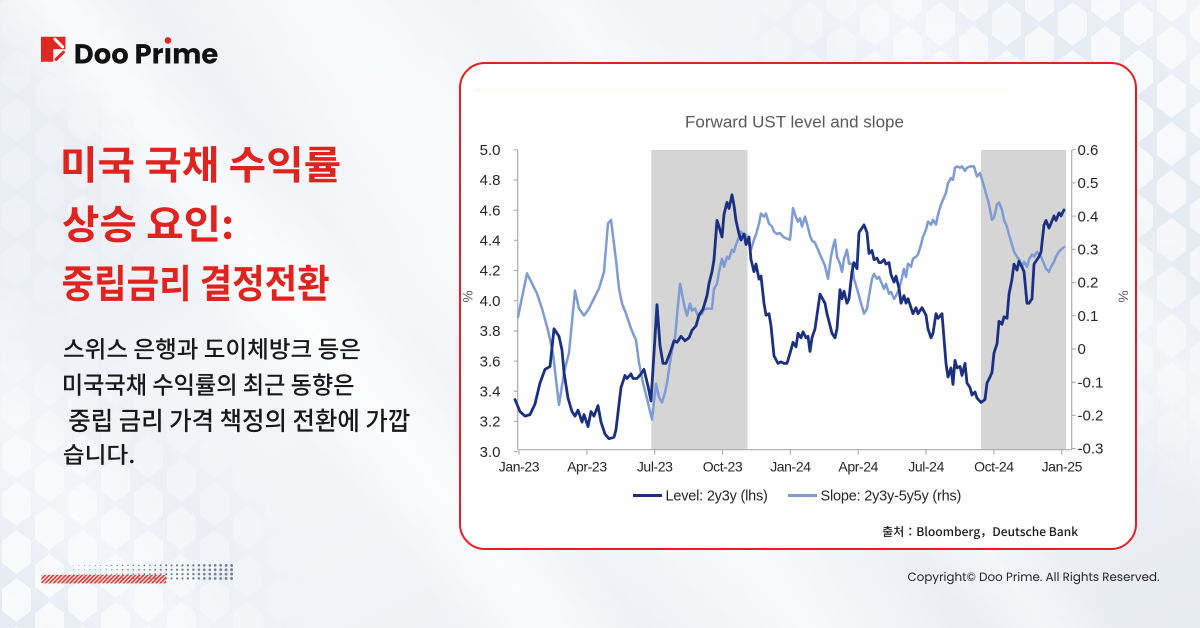 The image size is (1200, 628). Describe the element at coordinates (655, 467) in the screenshot. I see `svg-text: Jul-23` at that location.